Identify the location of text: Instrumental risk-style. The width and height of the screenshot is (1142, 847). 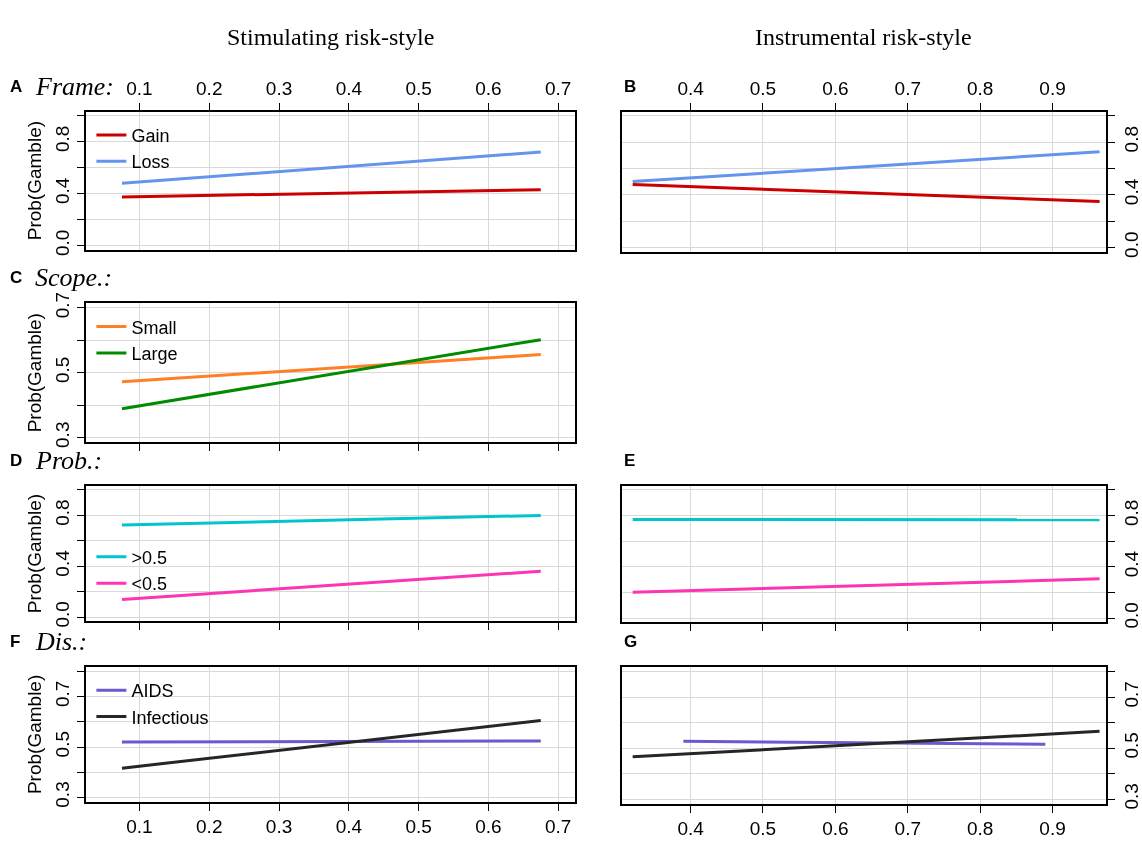
(863, 37).